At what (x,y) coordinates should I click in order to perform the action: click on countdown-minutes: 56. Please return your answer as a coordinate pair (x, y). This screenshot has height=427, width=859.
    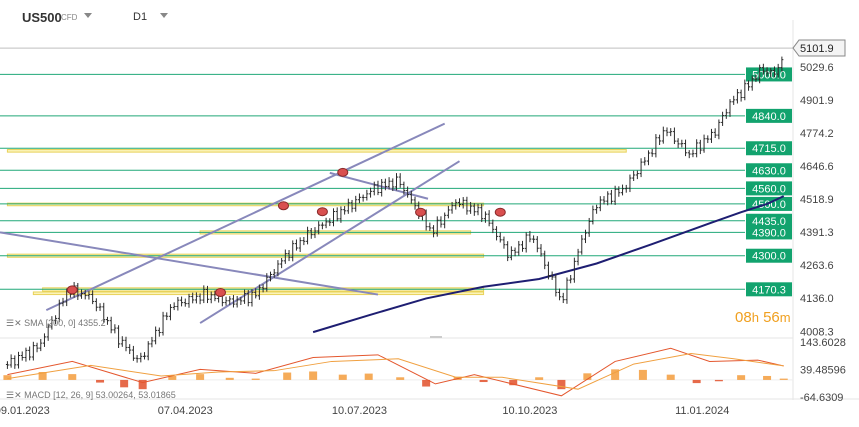
    Looking at the image, I should click on (771, 317).